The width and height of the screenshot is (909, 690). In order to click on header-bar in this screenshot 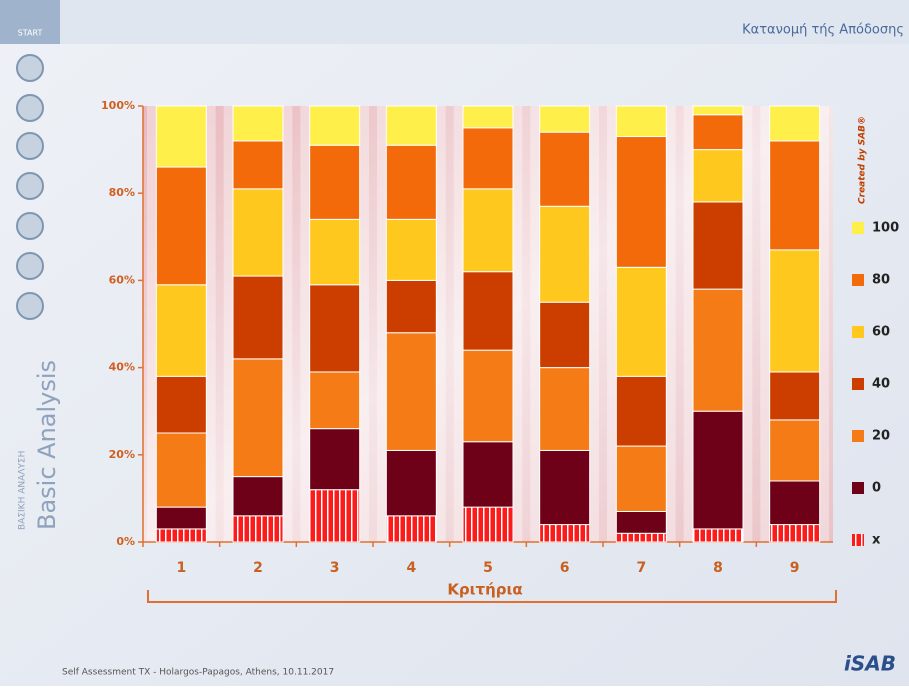, I will do `click(454, 22)`.